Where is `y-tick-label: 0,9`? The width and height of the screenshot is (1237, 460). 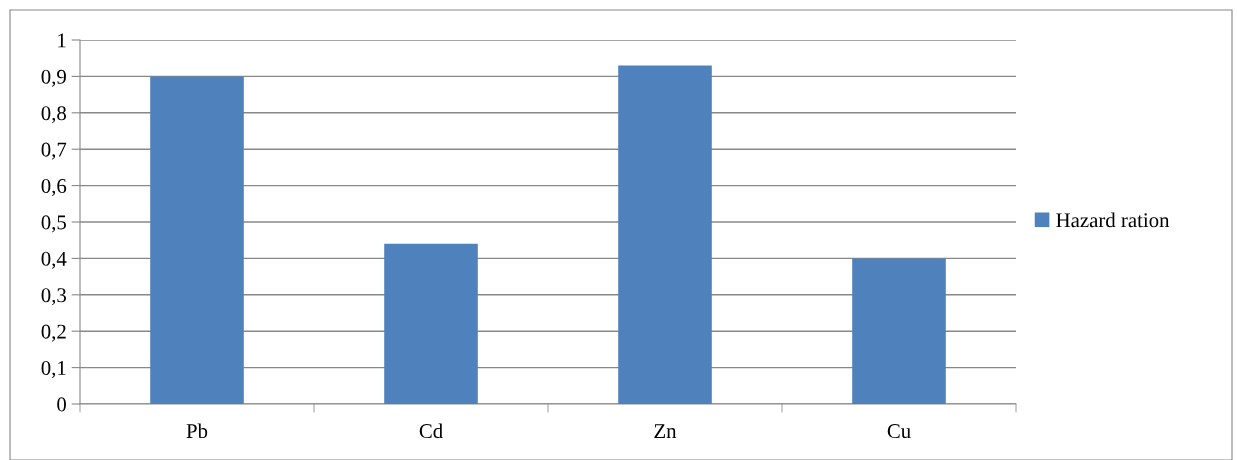
y-tick-label: 0,9 is located at coordinates (53, 78).